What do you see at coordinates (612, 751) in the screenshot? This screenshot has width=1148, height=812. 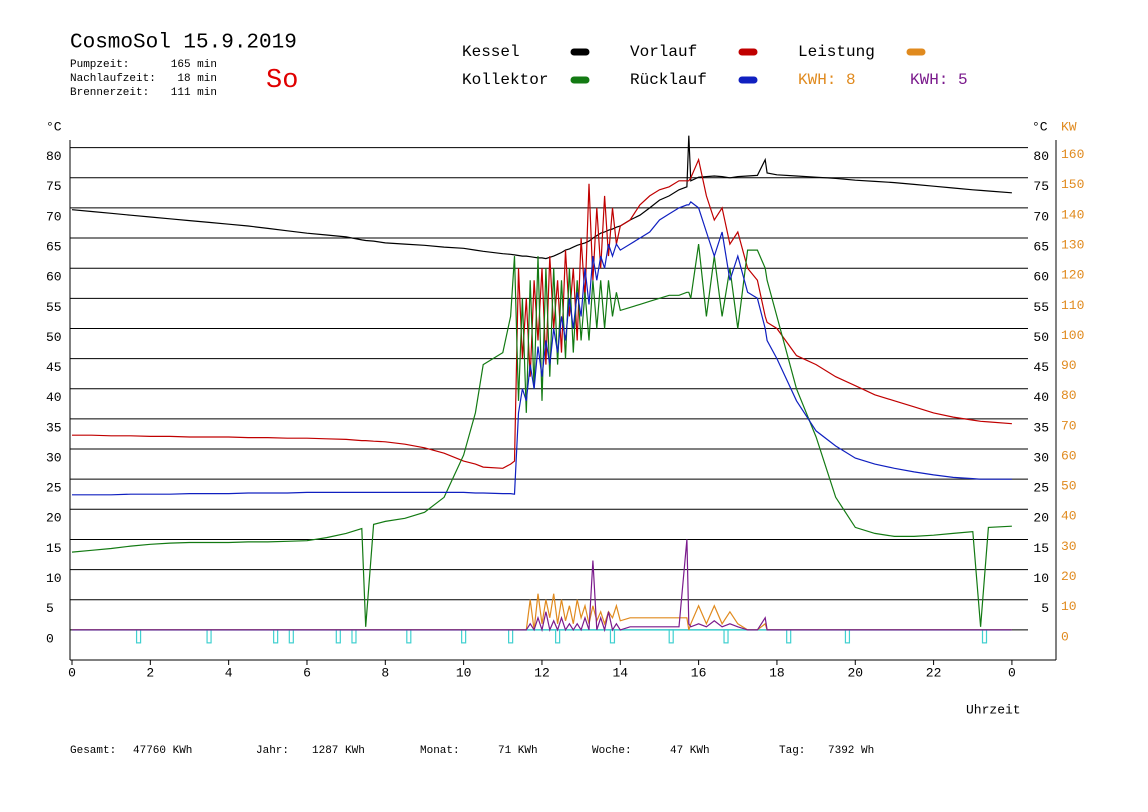 I see `footer-label: Woche:` at bounding box center [612, 751].